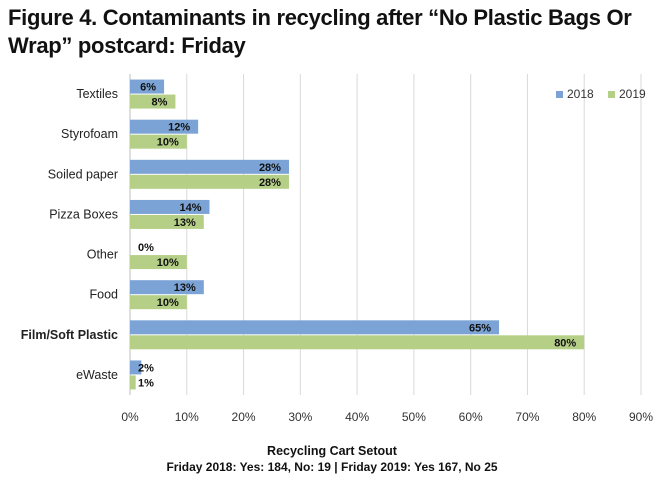 The image size is (664, 491). Describe the element at coordinates (580, 94) in the screenshot. I see `legend-entry: 2018` at that location.